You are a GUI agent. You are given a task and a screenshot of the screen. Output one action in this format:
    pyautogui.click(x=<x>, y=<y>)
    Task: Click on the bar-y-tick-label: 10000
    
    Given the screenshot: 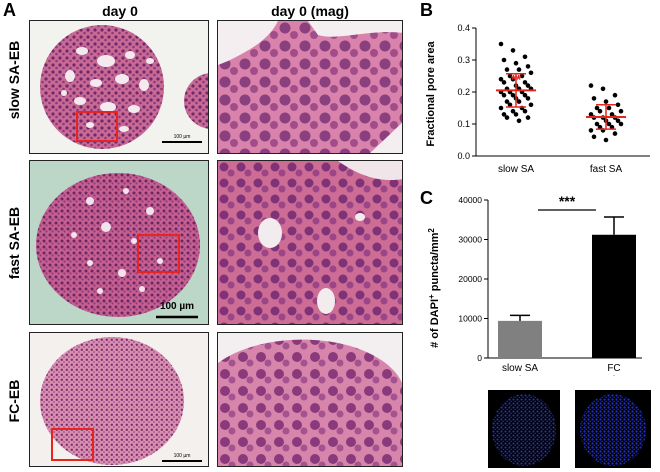 What is the action you would take?
    pyautogui.click(x=470, y=319)
    